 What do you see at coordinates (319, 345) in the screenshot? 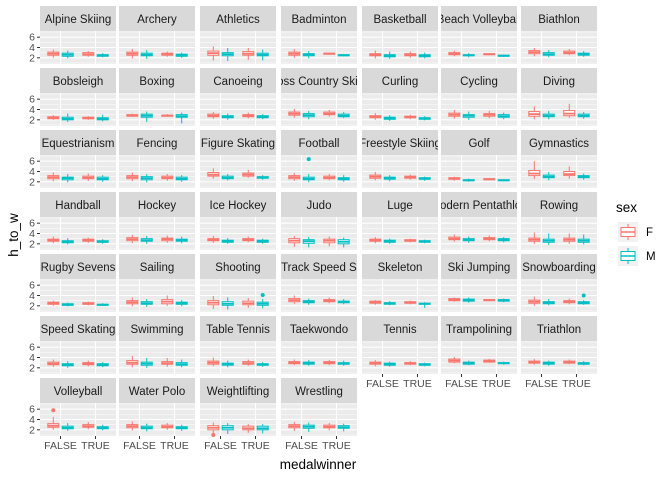
I see `facet-taekwondo: Taekwondo` at bounding box center [319, 345].